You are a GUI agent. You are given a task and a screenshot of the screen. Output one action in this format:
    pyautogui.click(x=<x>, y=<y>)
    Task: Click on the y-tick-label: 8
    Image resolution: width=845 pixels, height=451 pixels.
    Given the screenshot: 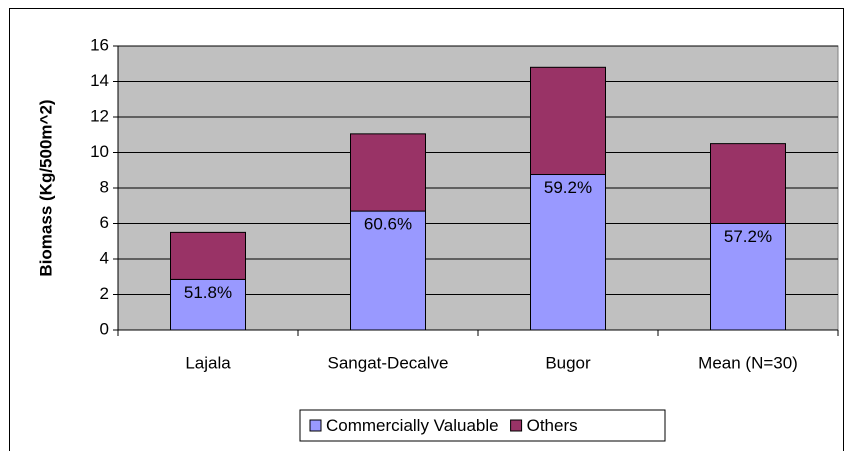 What is the action you would take?
    pyautogui.click(x=104, y=186)
    